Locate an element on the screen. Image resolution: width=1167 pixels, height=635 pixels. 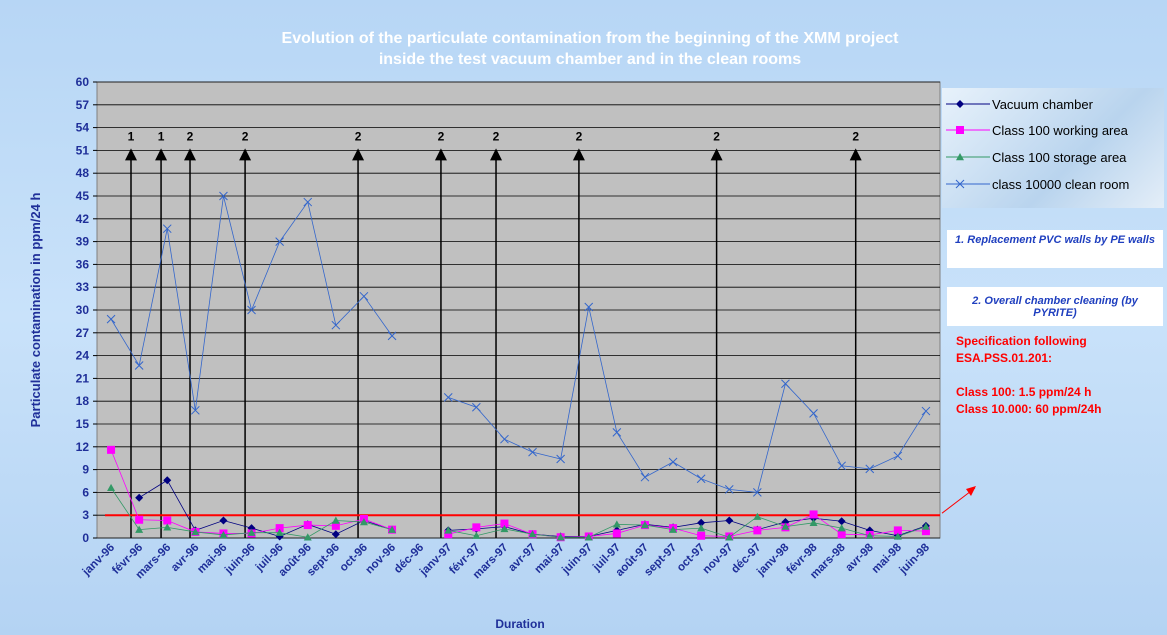
series-line is located at coordinates (687, 527).